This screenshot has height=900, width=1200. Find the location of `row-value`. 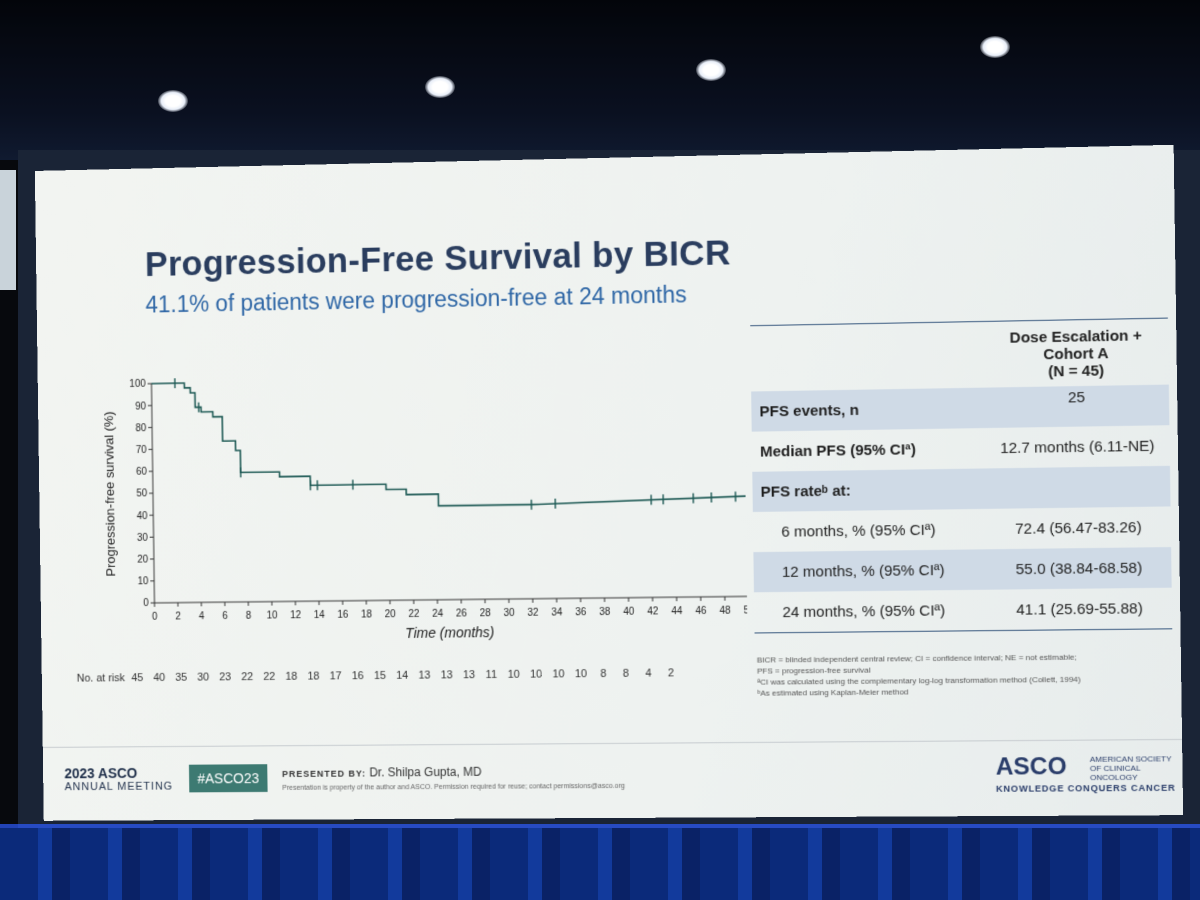

row-value is located at coordinates (1078, 487).